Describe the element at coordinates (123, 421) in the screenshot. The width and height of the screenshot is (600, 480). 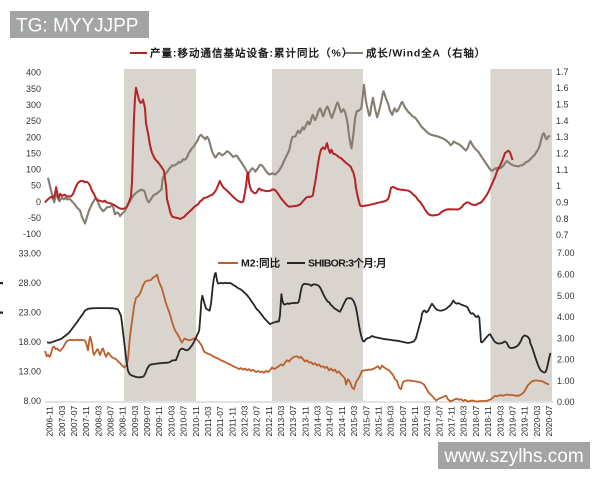
I see `svg-text: 2008-11` at that location.